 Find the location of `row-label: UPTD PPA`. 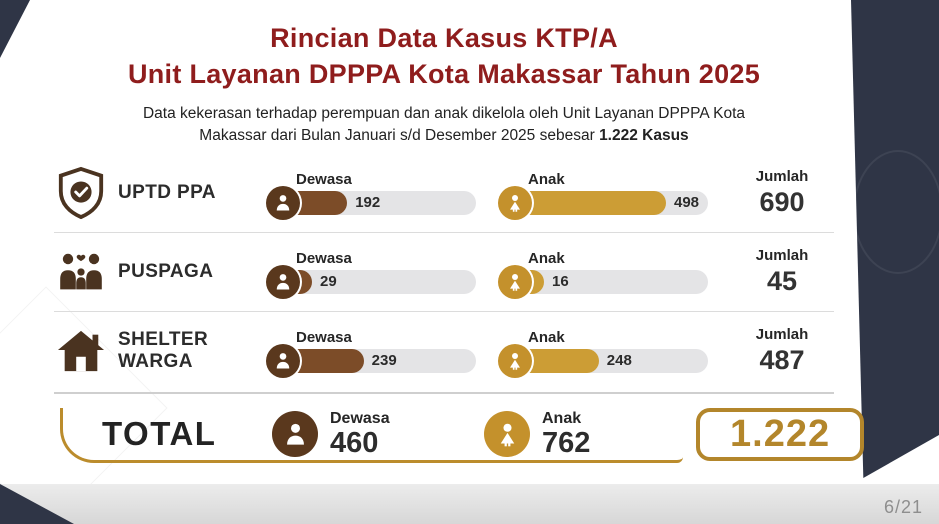

row-label: UPTD PPA is located at coordinates (167, 192).